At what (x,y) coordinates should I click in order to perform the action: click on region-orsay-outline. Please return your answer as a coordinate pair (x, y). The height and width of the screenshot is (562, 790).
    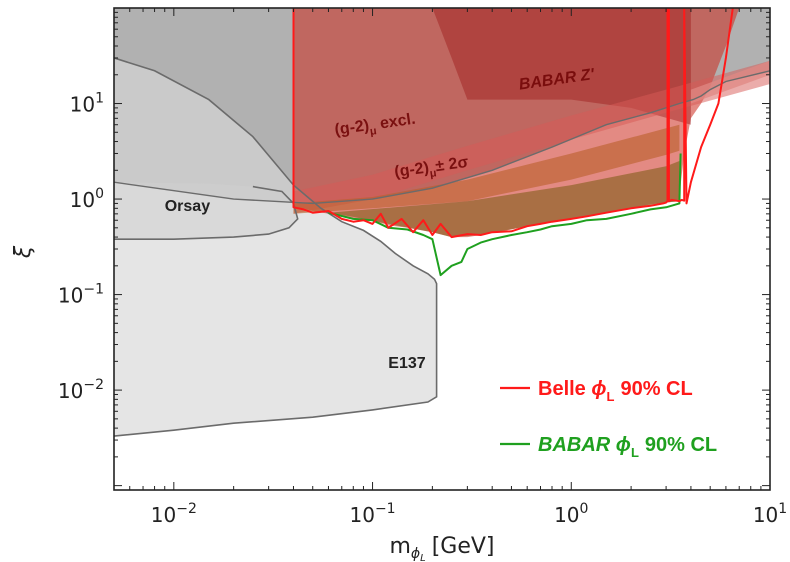
    Looking at the image, I should click on (206, 212).